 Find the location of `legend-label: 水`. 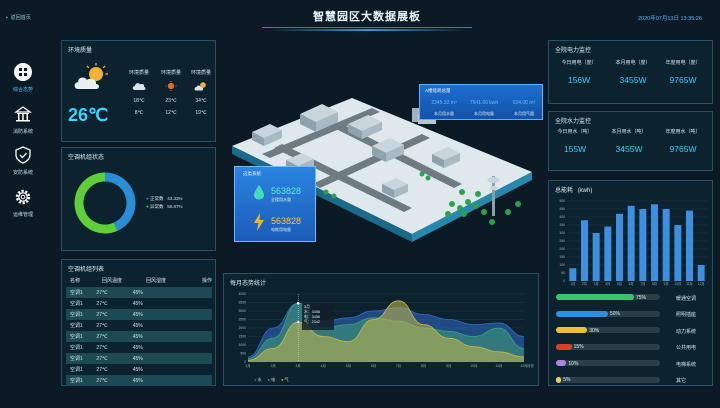

legend-label: 水 is located at coordinates (259, 379).